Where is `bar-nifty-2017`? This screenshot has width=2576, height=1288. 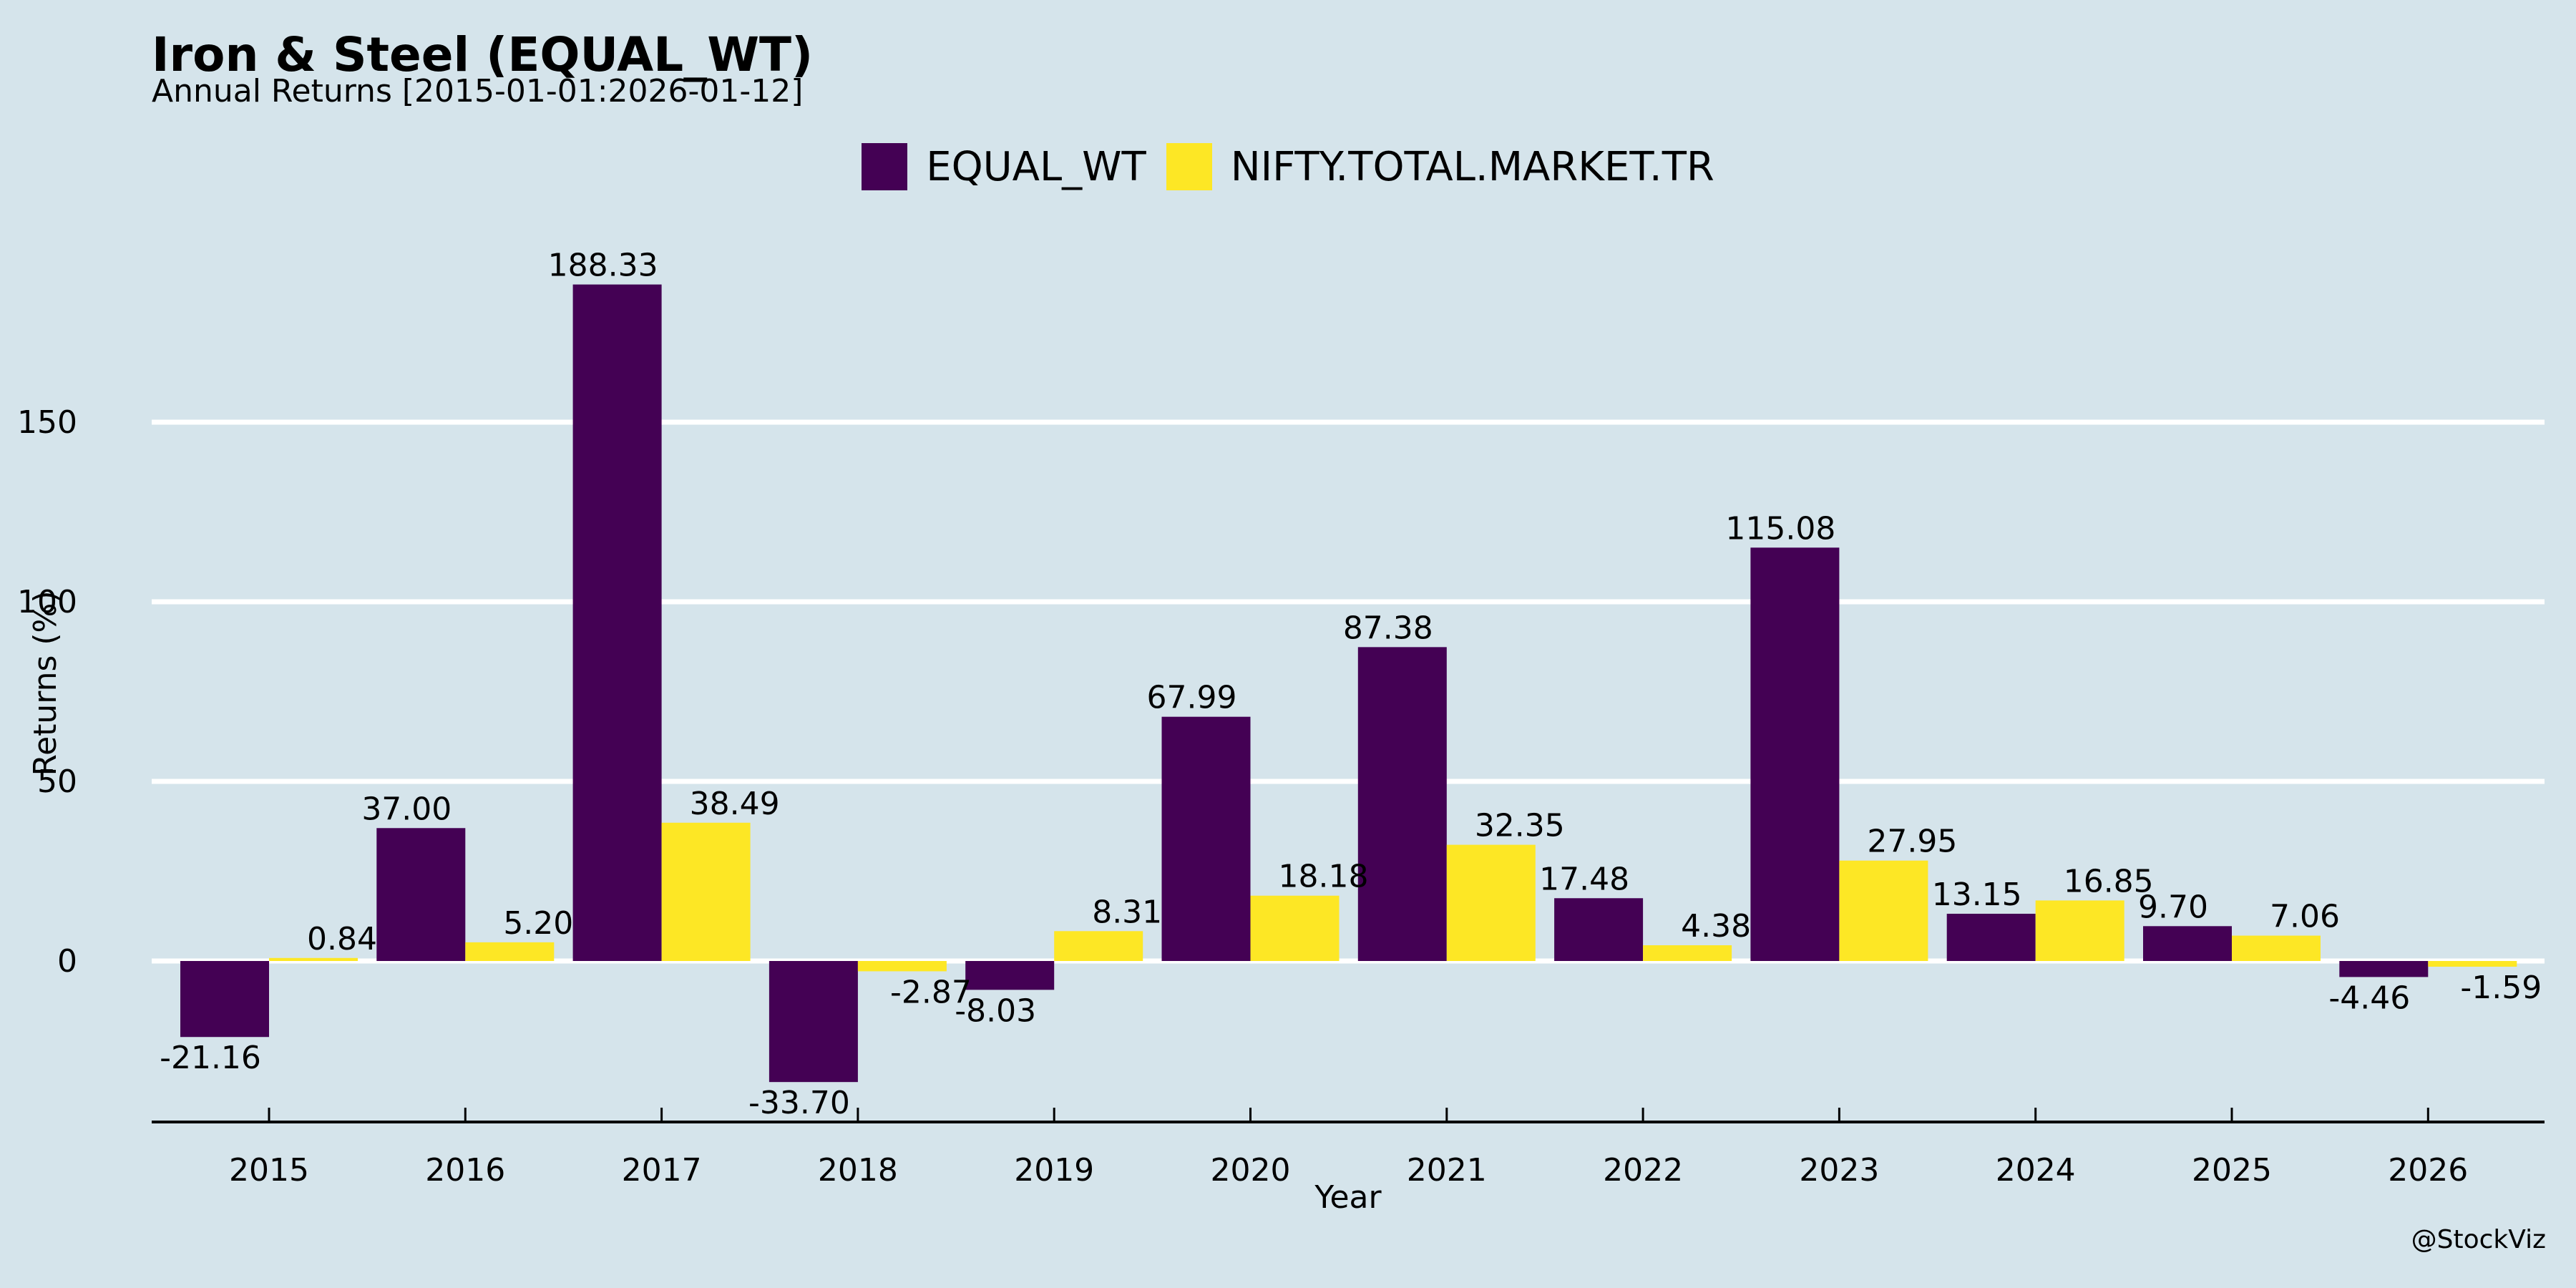 bar-nifty-2017 is located at coordinates (706, 891).